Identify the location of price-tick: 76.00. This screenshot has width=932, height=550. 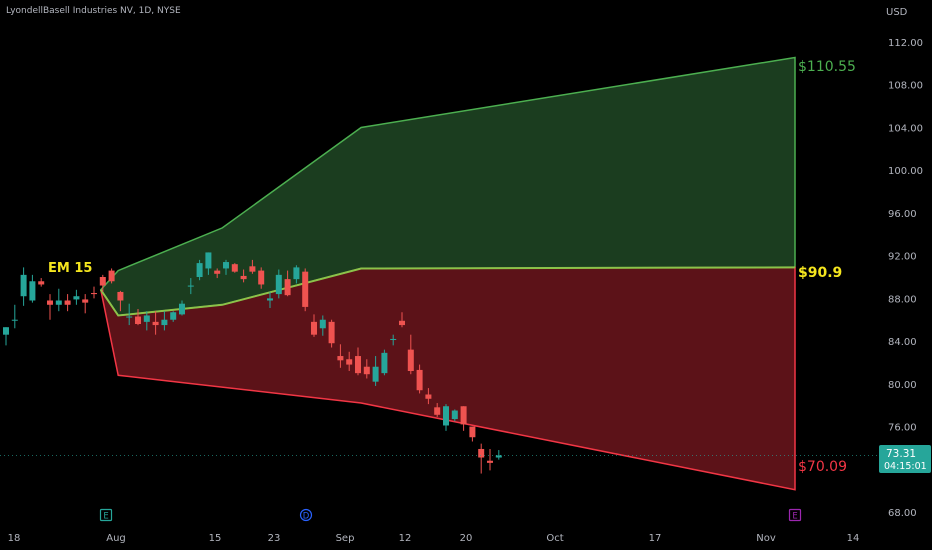
(902, 428).